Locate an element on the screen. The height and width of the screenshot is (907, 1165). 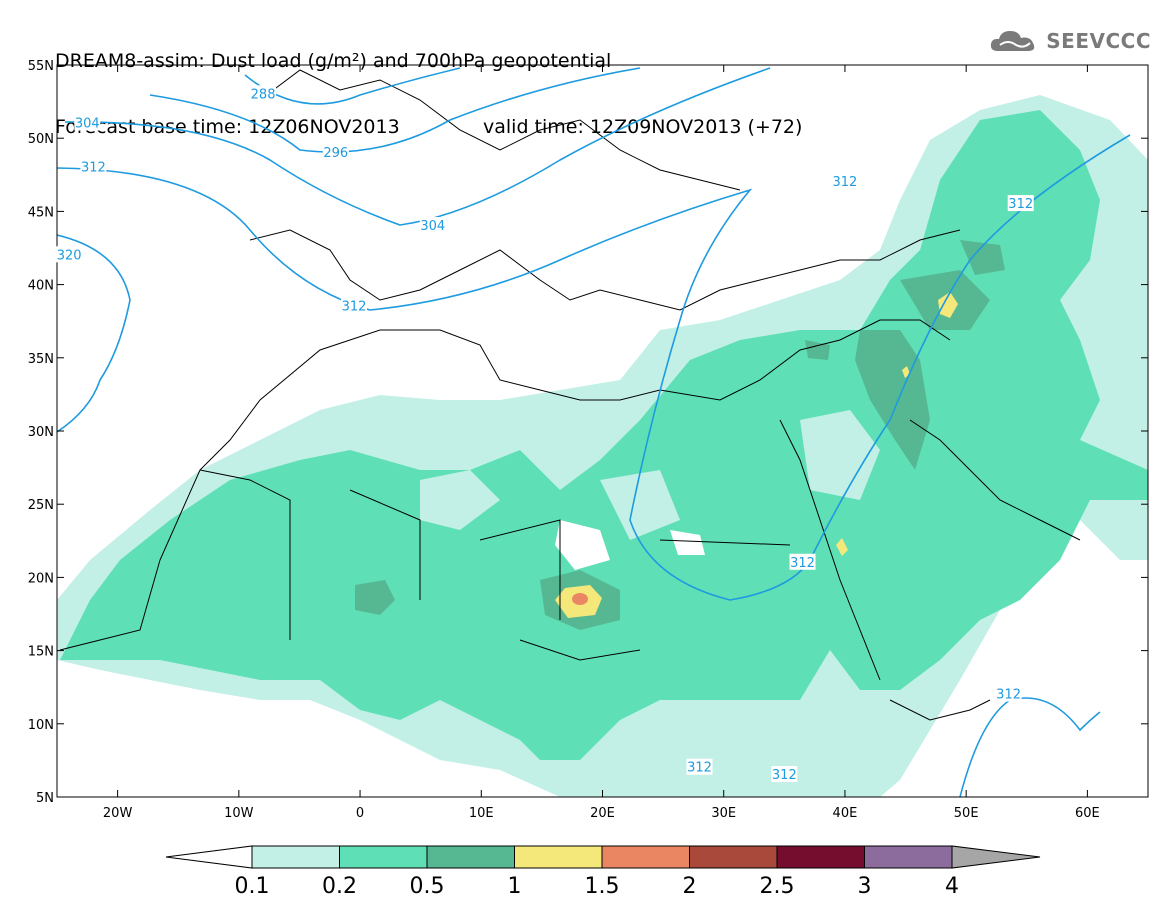
lat-label: 5N is located at coordinates (45, 798).